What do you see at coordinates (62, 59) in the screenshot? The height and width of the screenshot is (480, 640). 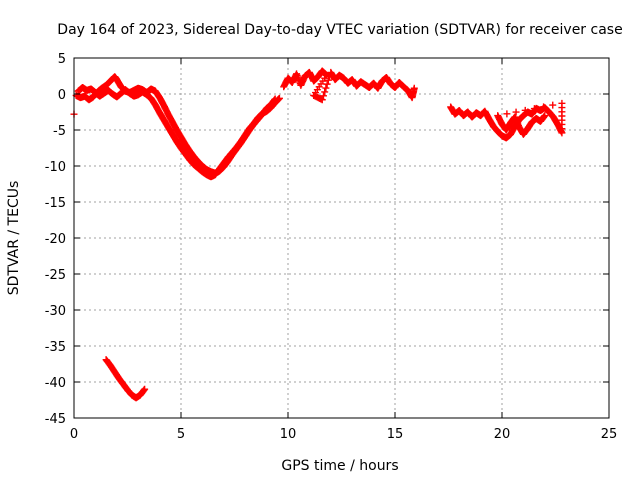 I see `y-tick-label: 5` at bounding box center [62, 59].